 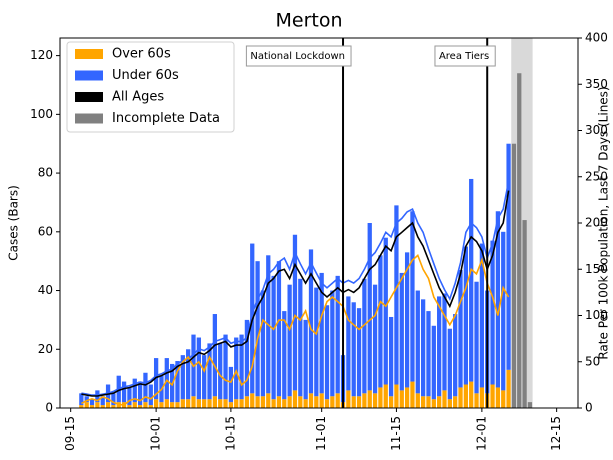 What do you see at coordinates (70, 433) in the screenshot?
I see `x-tick-label: 09-15` at bounding box center [70, 433].